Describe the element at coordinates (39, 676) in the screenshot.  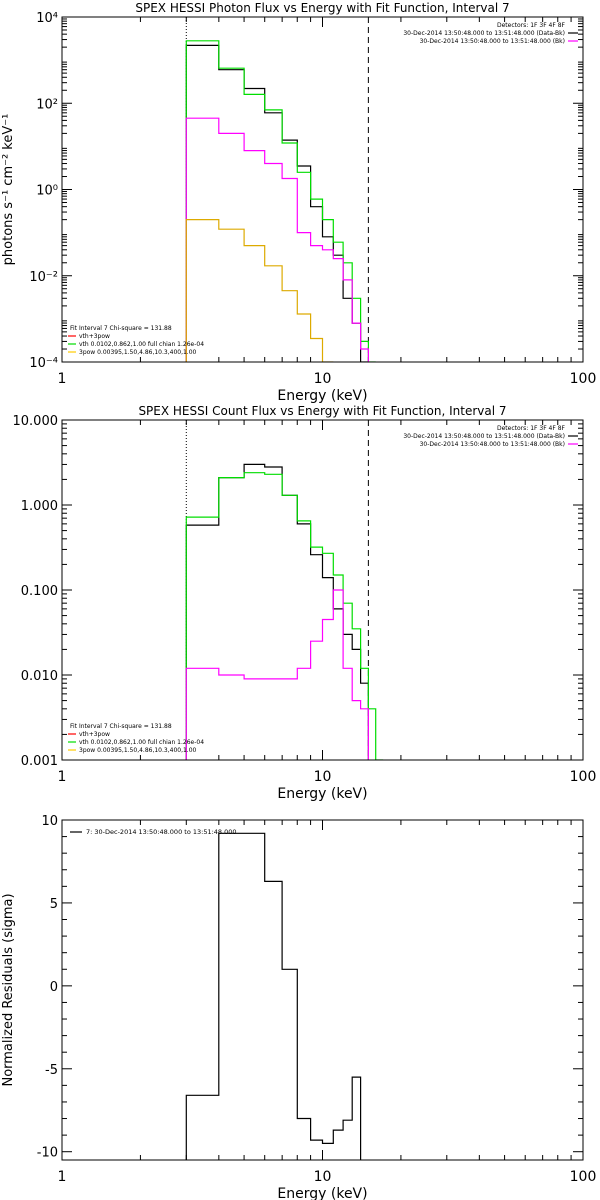
I see `y-tick-label: 0.010` at that location.